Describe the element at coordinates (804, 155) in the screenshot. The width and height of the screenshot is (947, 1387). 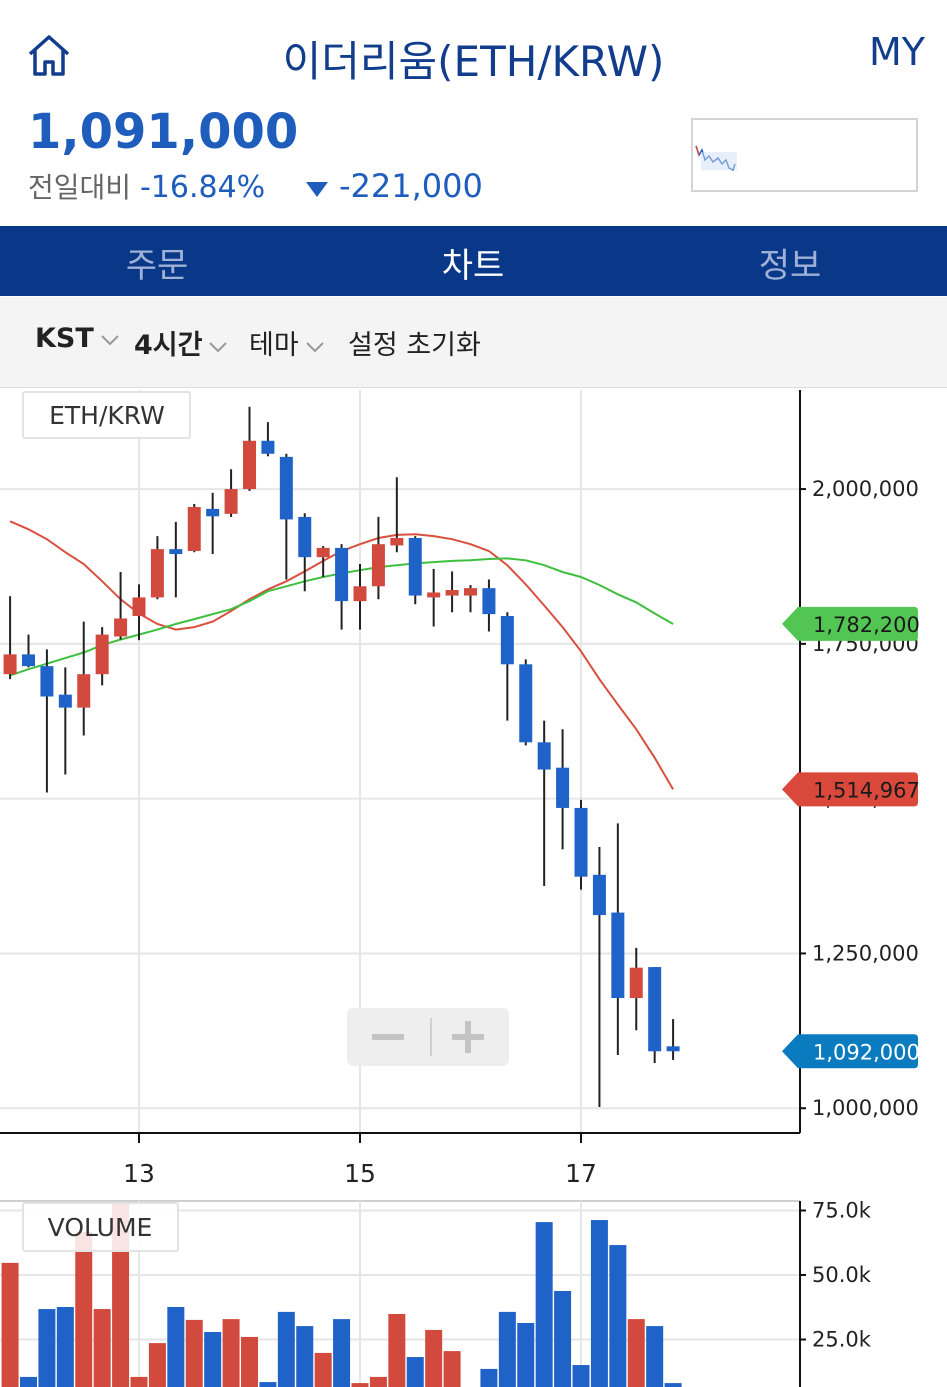
I see `mini-chart` at that location.